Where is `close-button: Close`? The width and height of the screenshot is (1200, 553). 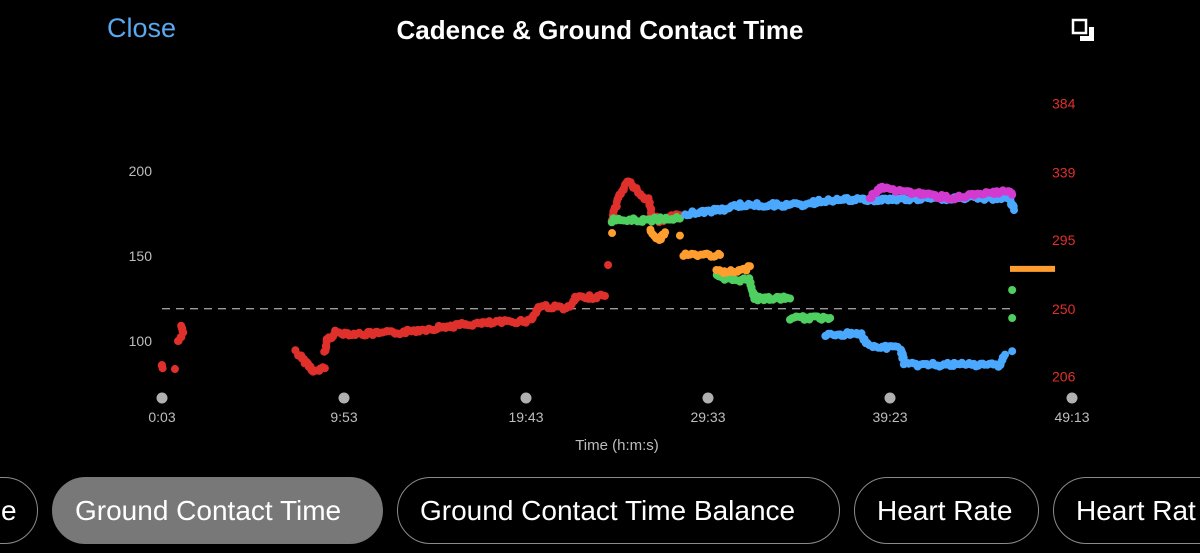 close-button: Close is located at coordinates (142, 28).